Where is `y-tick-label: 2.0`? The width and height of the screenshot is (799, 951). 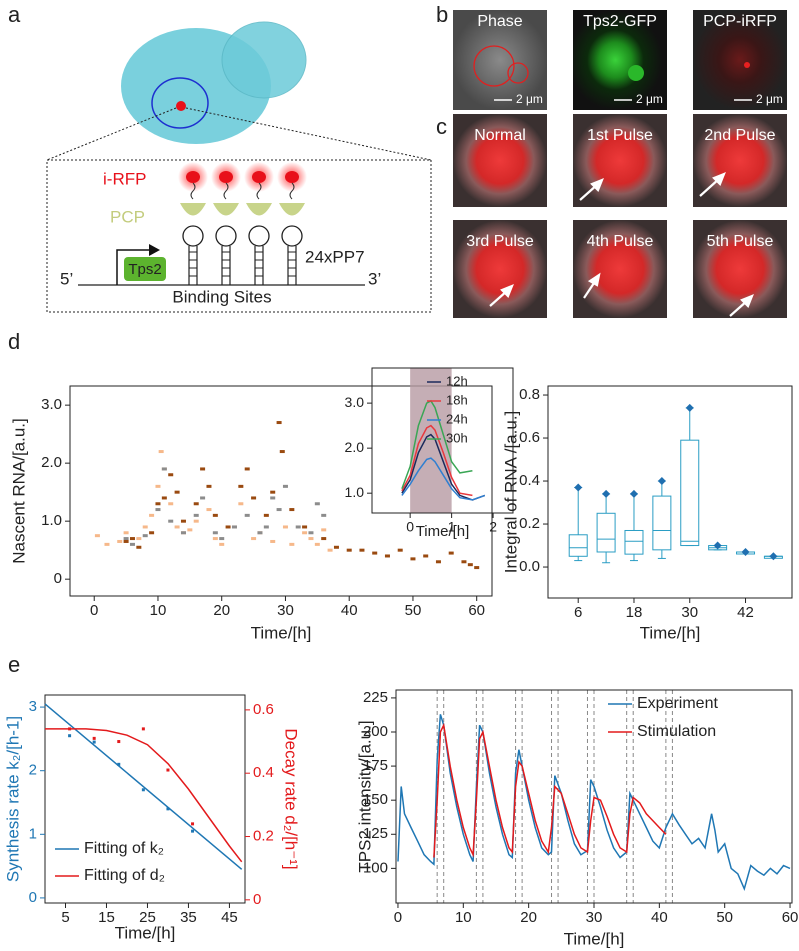
y-tick-label: 2.0 is located at coordinates (51, 462).